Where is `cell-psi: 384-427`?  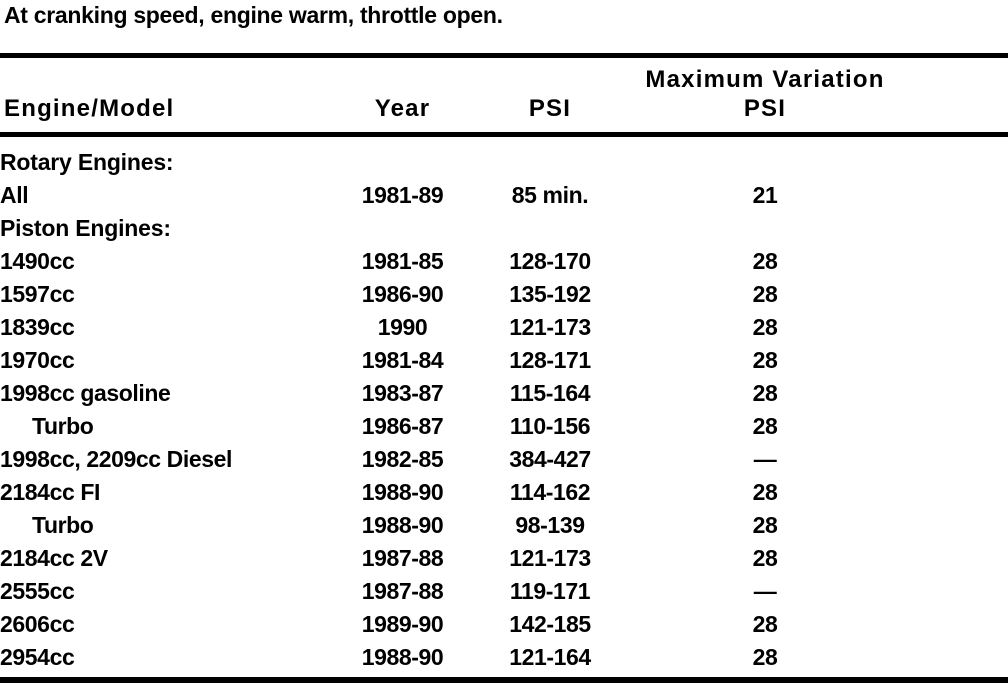
cell-psi: 384-427 is located at coordinates (550, 459).